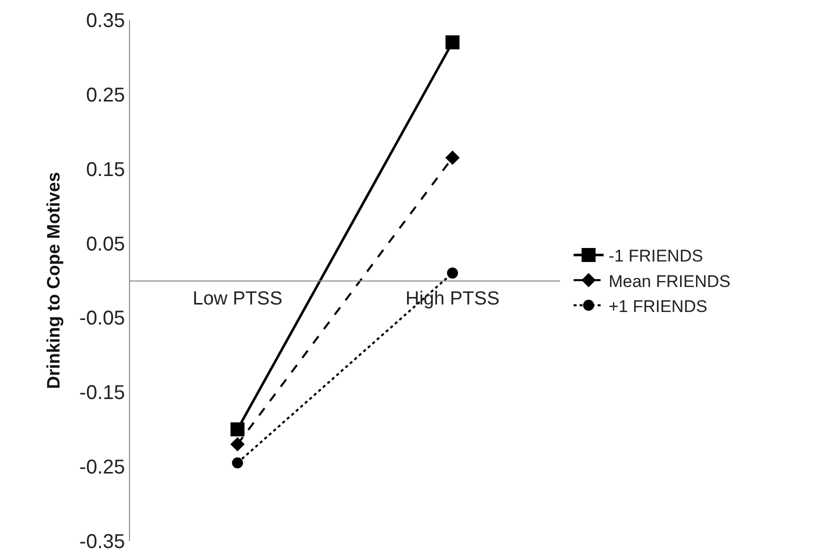 The image size is (825, 558). What do you see at coordinates (102, 319) in the screenshot?
I see `y-tick-label: -0.05` at bounding box center [102, 319].